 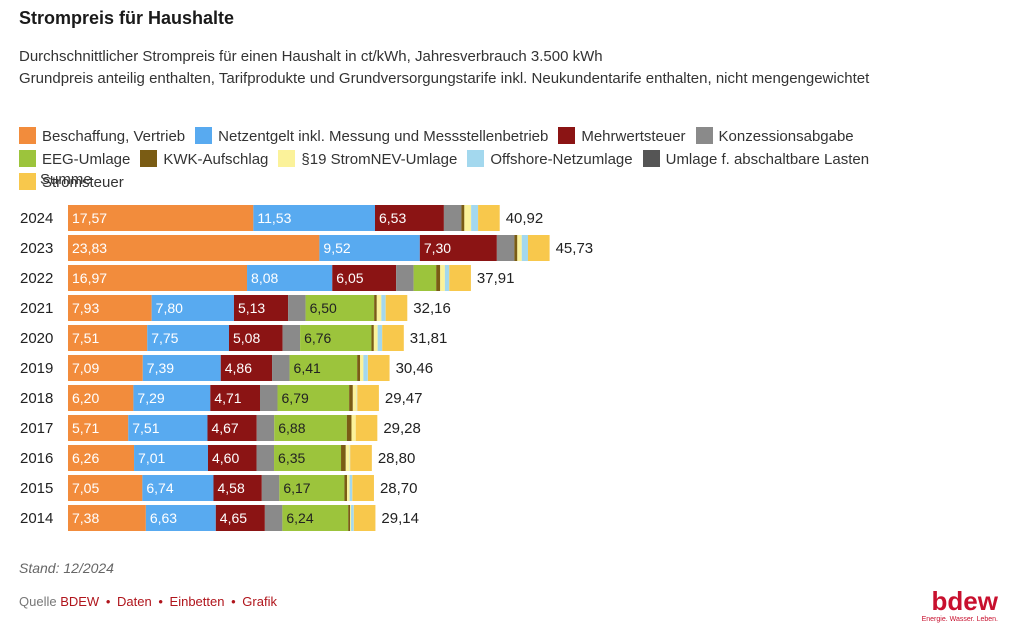 What do you see at coordinates (561, 159) in the screenshot?
I see `legend-label: Offshore-Netzumlage` at bounding box center [561, 159].